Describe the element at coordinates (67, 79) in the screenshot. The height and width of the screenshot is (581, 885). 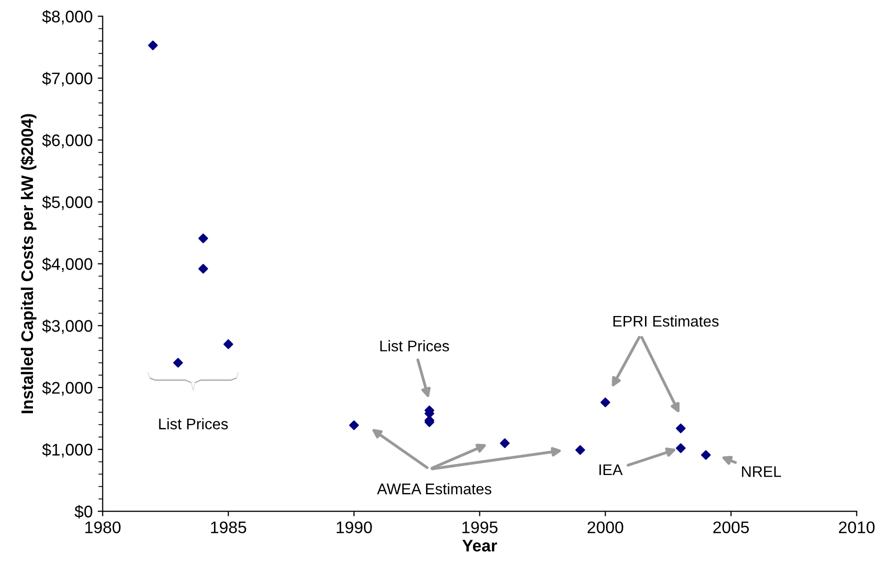
I see `y-tick-label: $7,000` at that location.